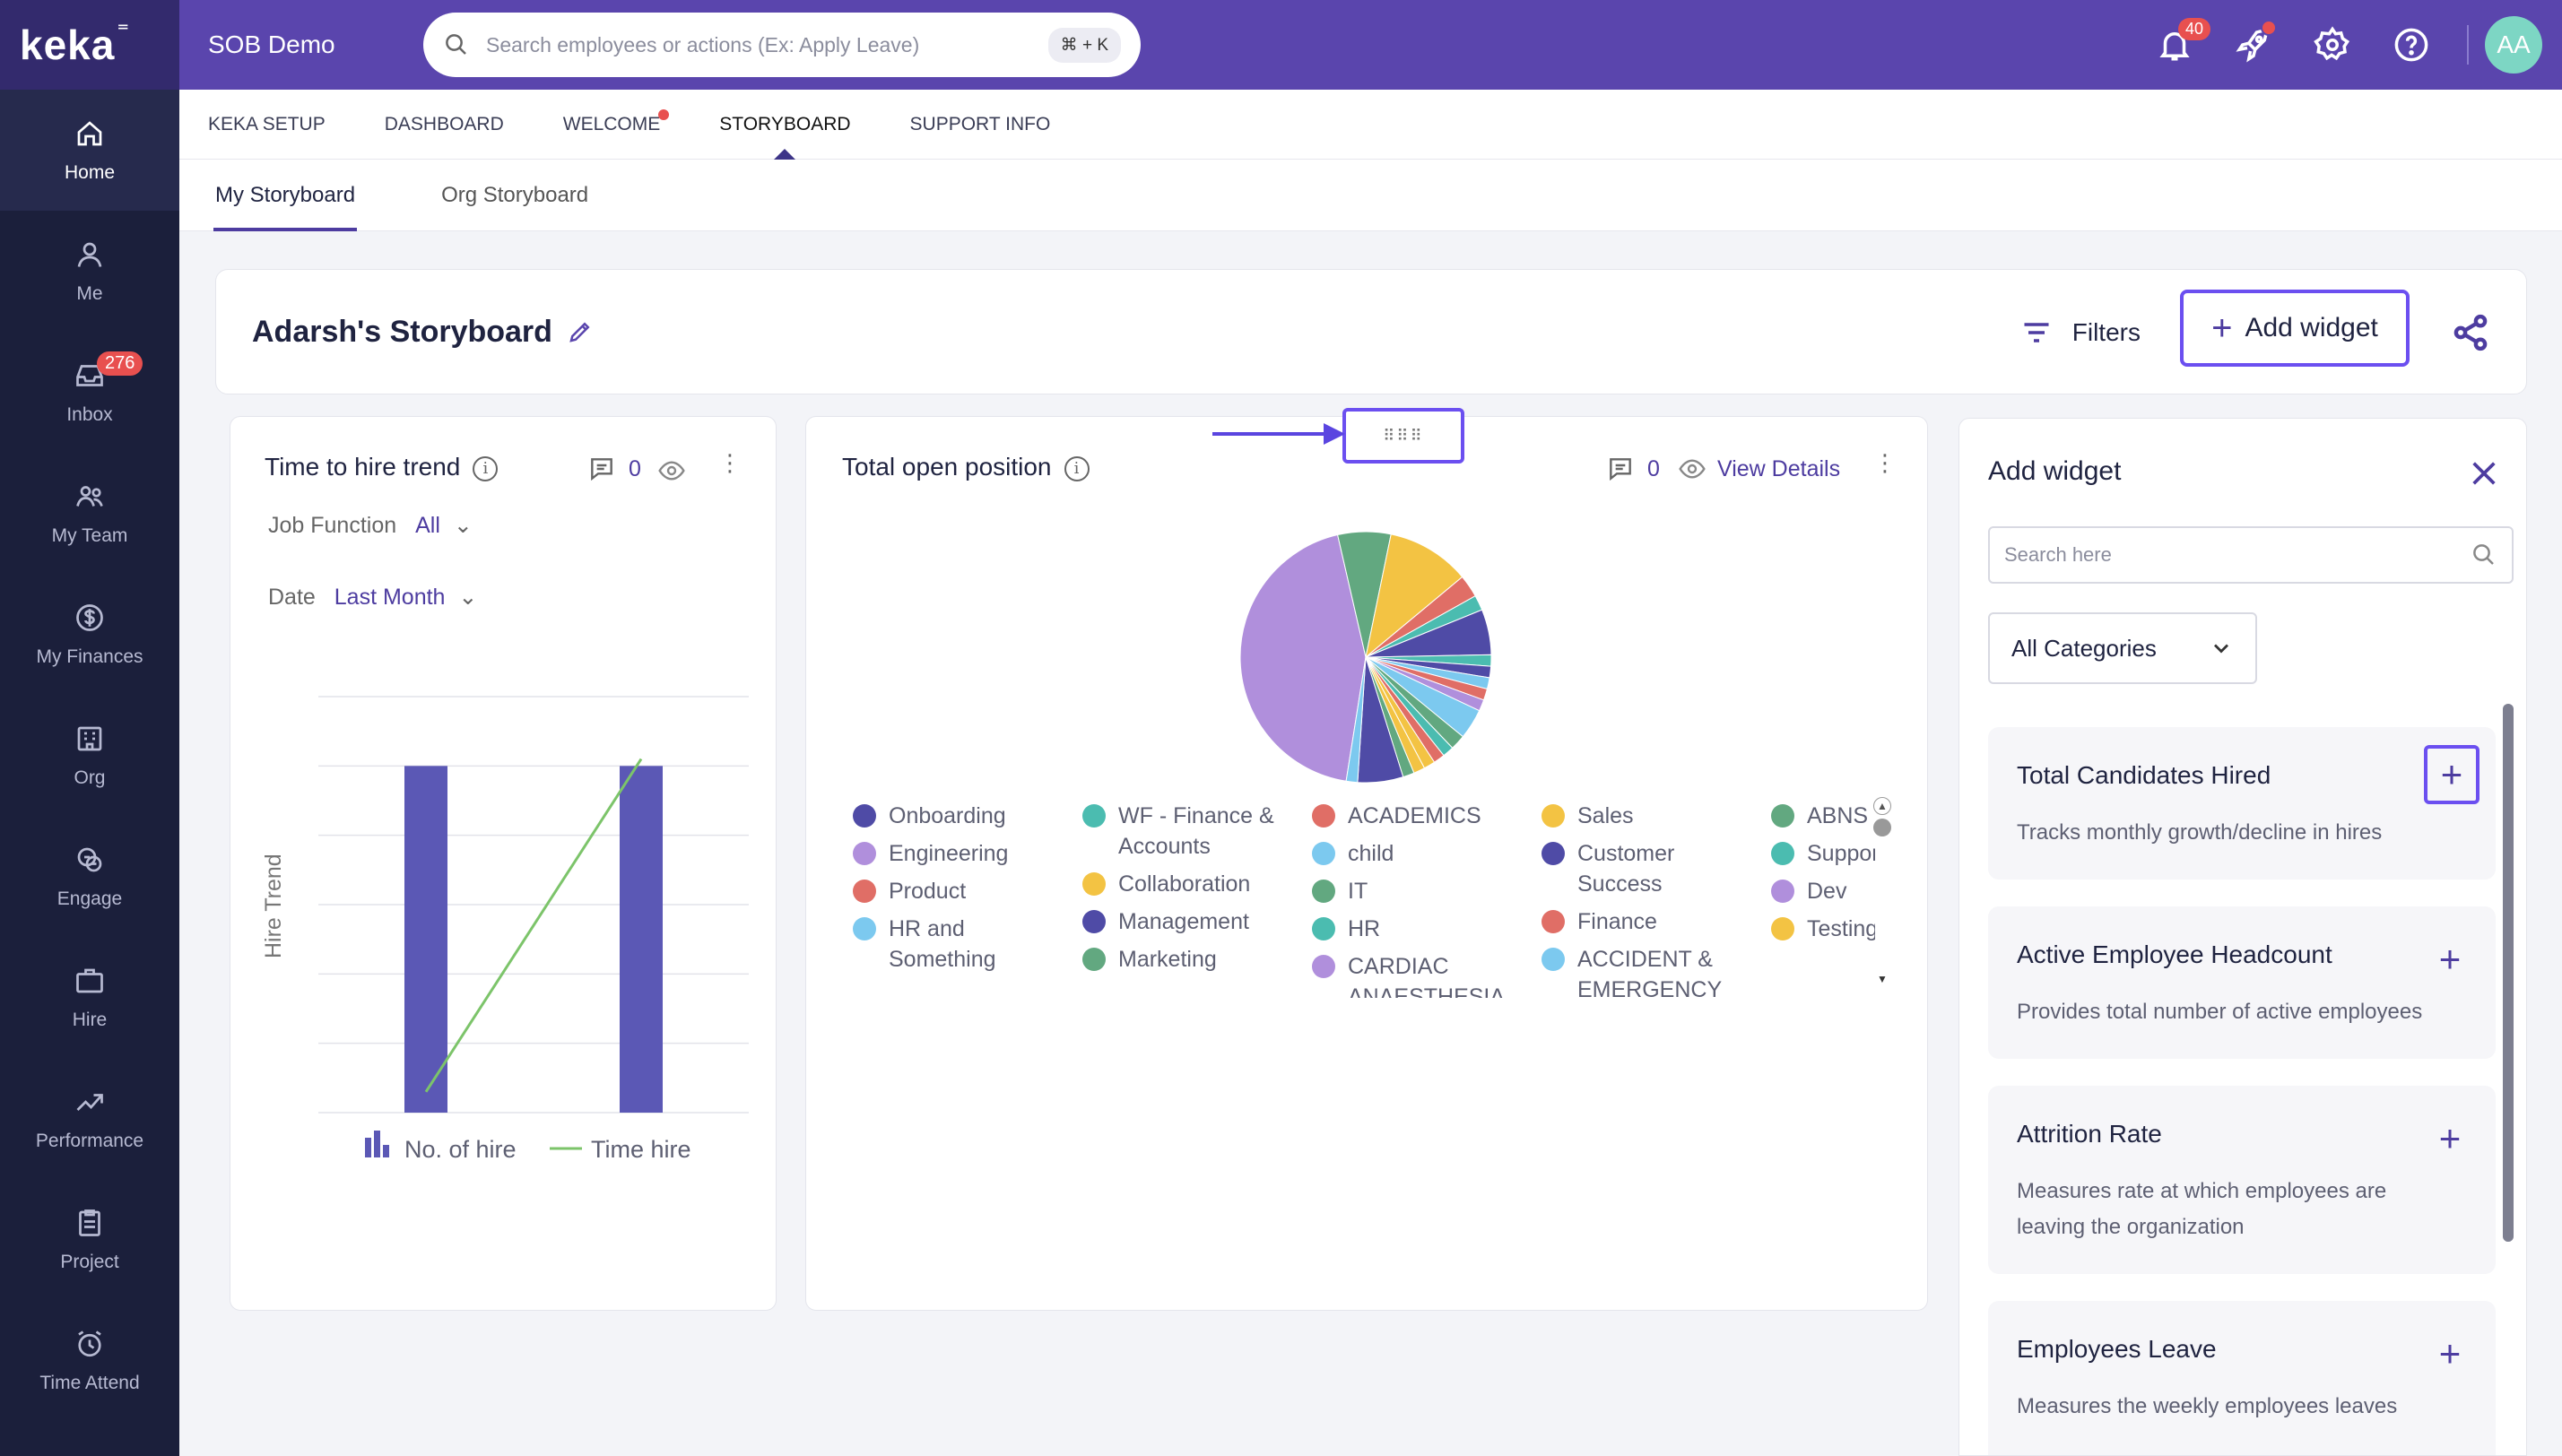  I want to click on legend-item: Management, so click(1190, 921).